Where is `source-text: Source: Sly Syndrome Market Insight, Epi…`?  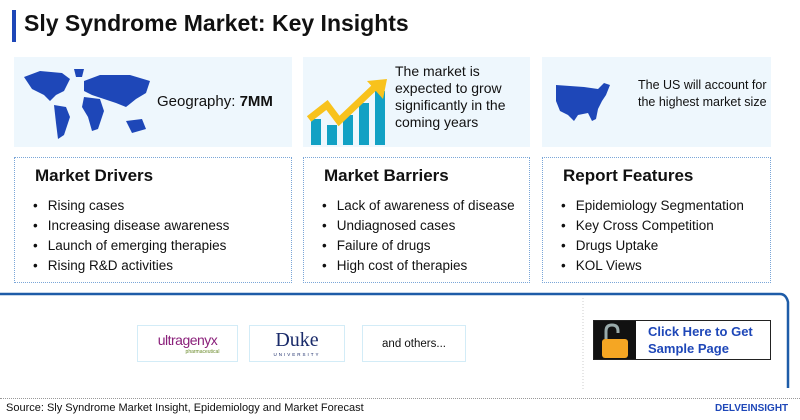 source-text: Source: Sly Syndrome Market Insight, Epi… is located at coordinates (185, 408).